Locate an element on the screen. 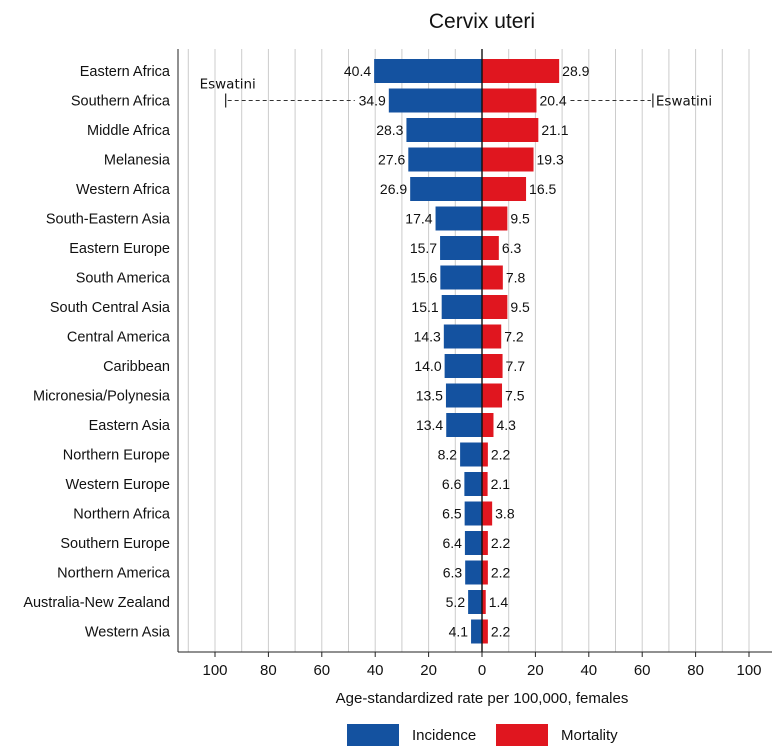  legend-mortality-swatch is located at coordinates (522, 735).